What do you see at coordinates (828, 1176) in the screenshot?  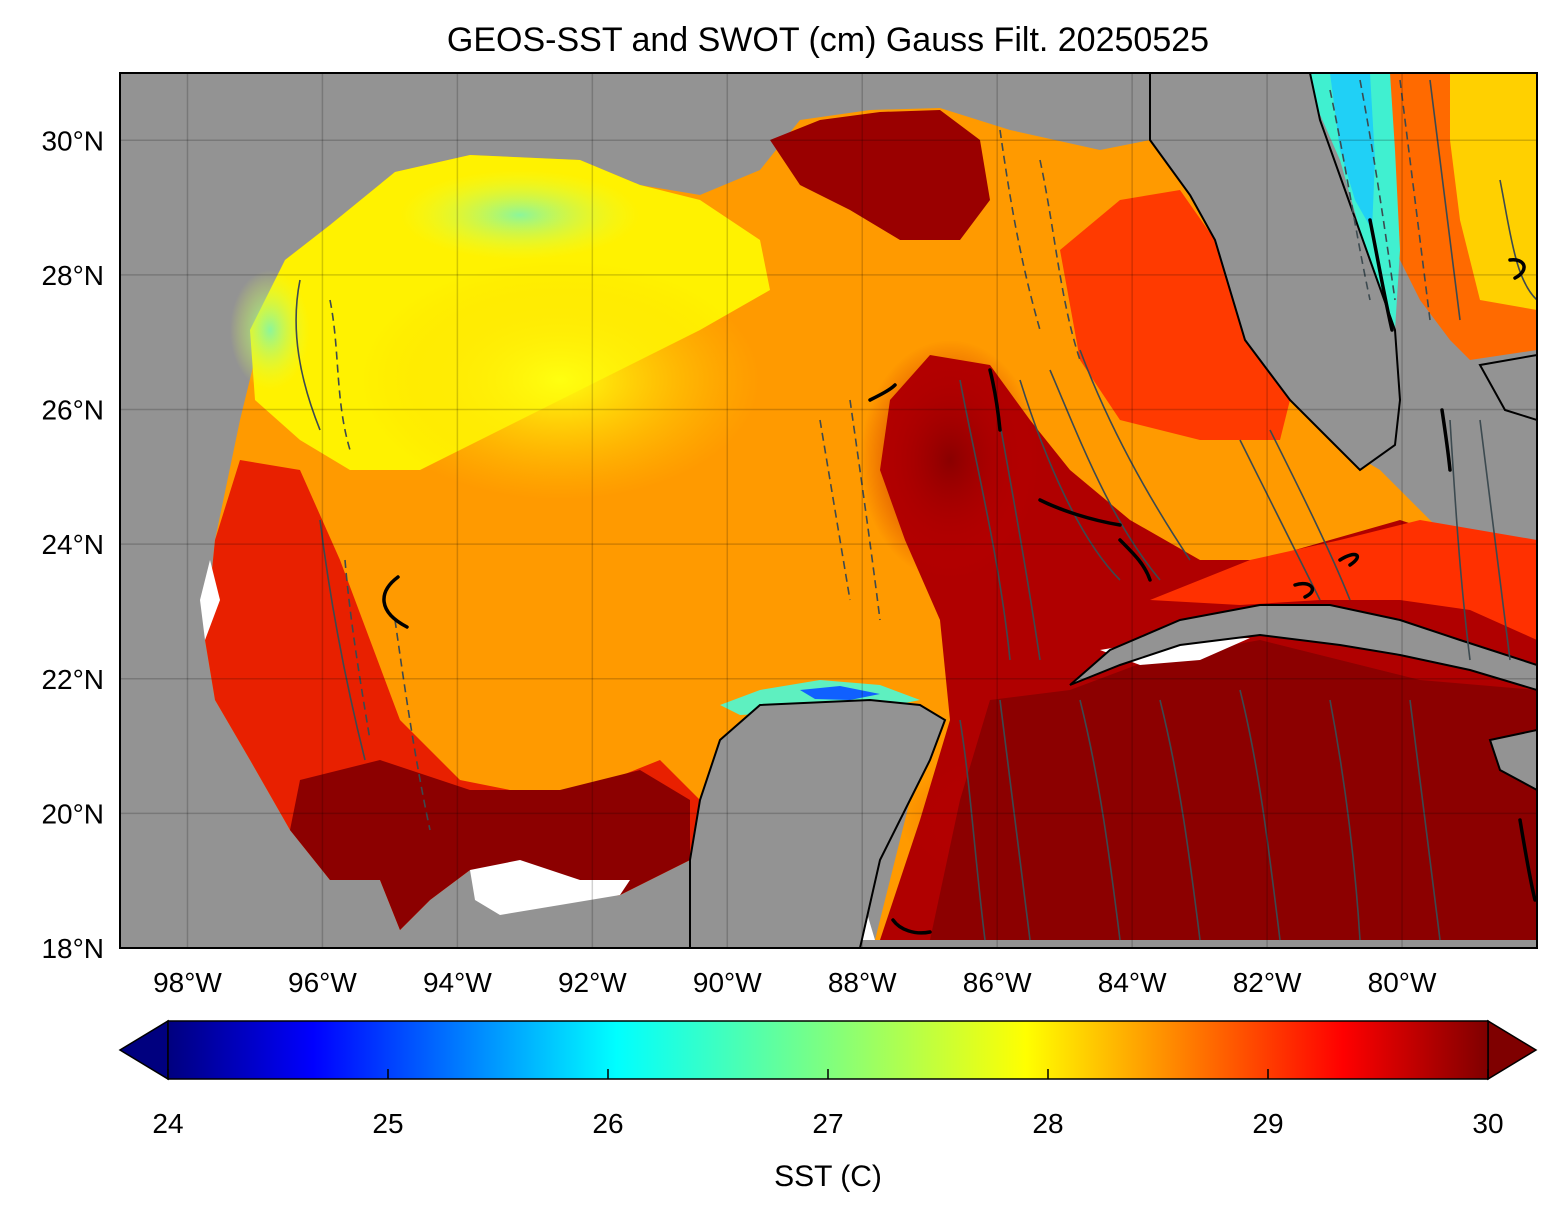 I see `colorbar-label: SST (C)` at bounding box center [828, 1176].